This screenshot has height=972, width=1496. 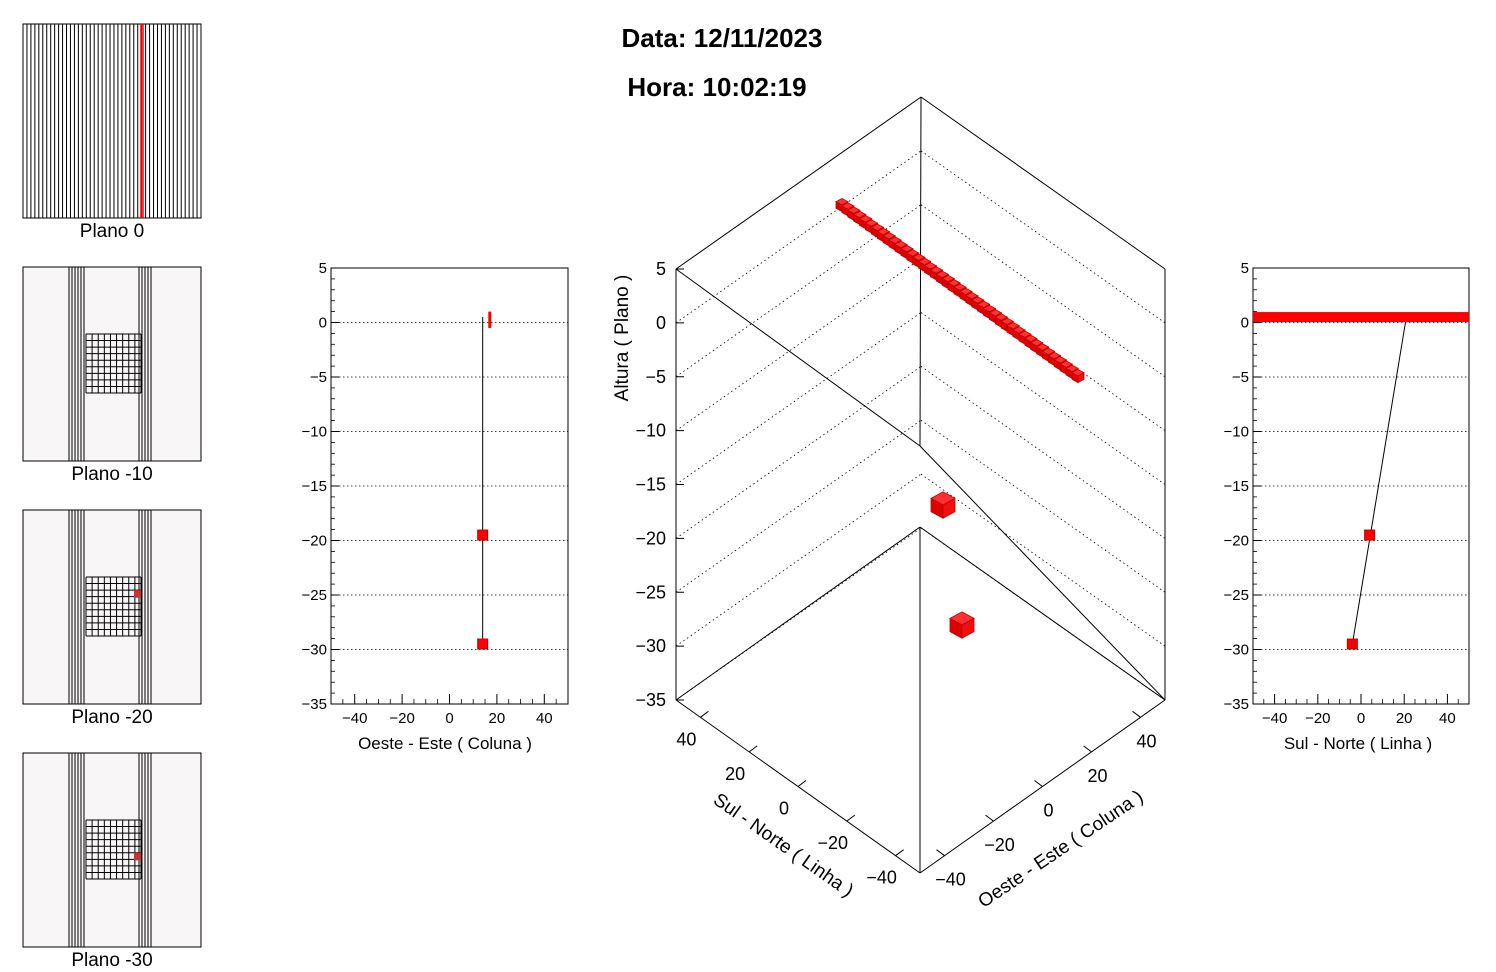 I want to click on sn-ytick-label: −15, so click(x=1236, y=486).